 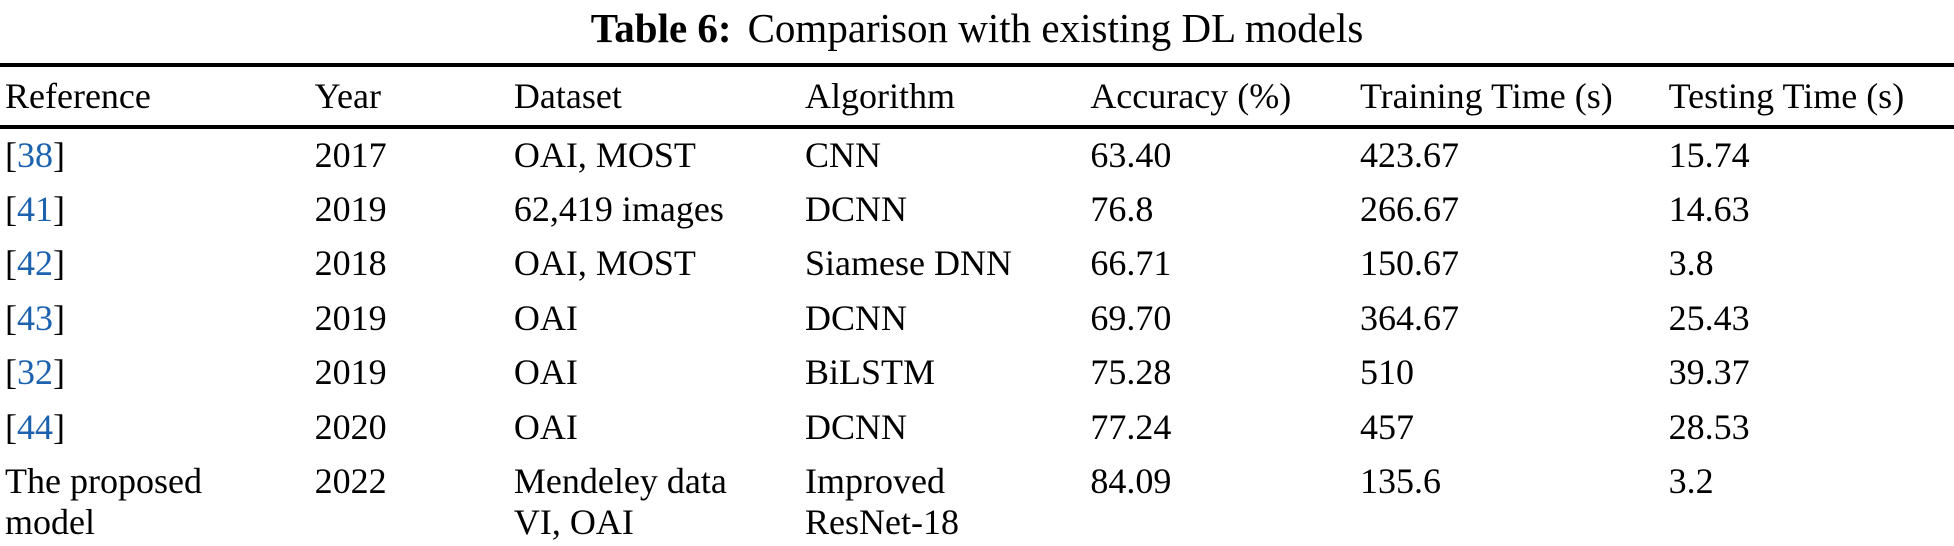 What do you see at coordinates (1131, 317) in the screenshot?
I see `accuracy-cell: 69.70` at bounding box center [1131, 317].